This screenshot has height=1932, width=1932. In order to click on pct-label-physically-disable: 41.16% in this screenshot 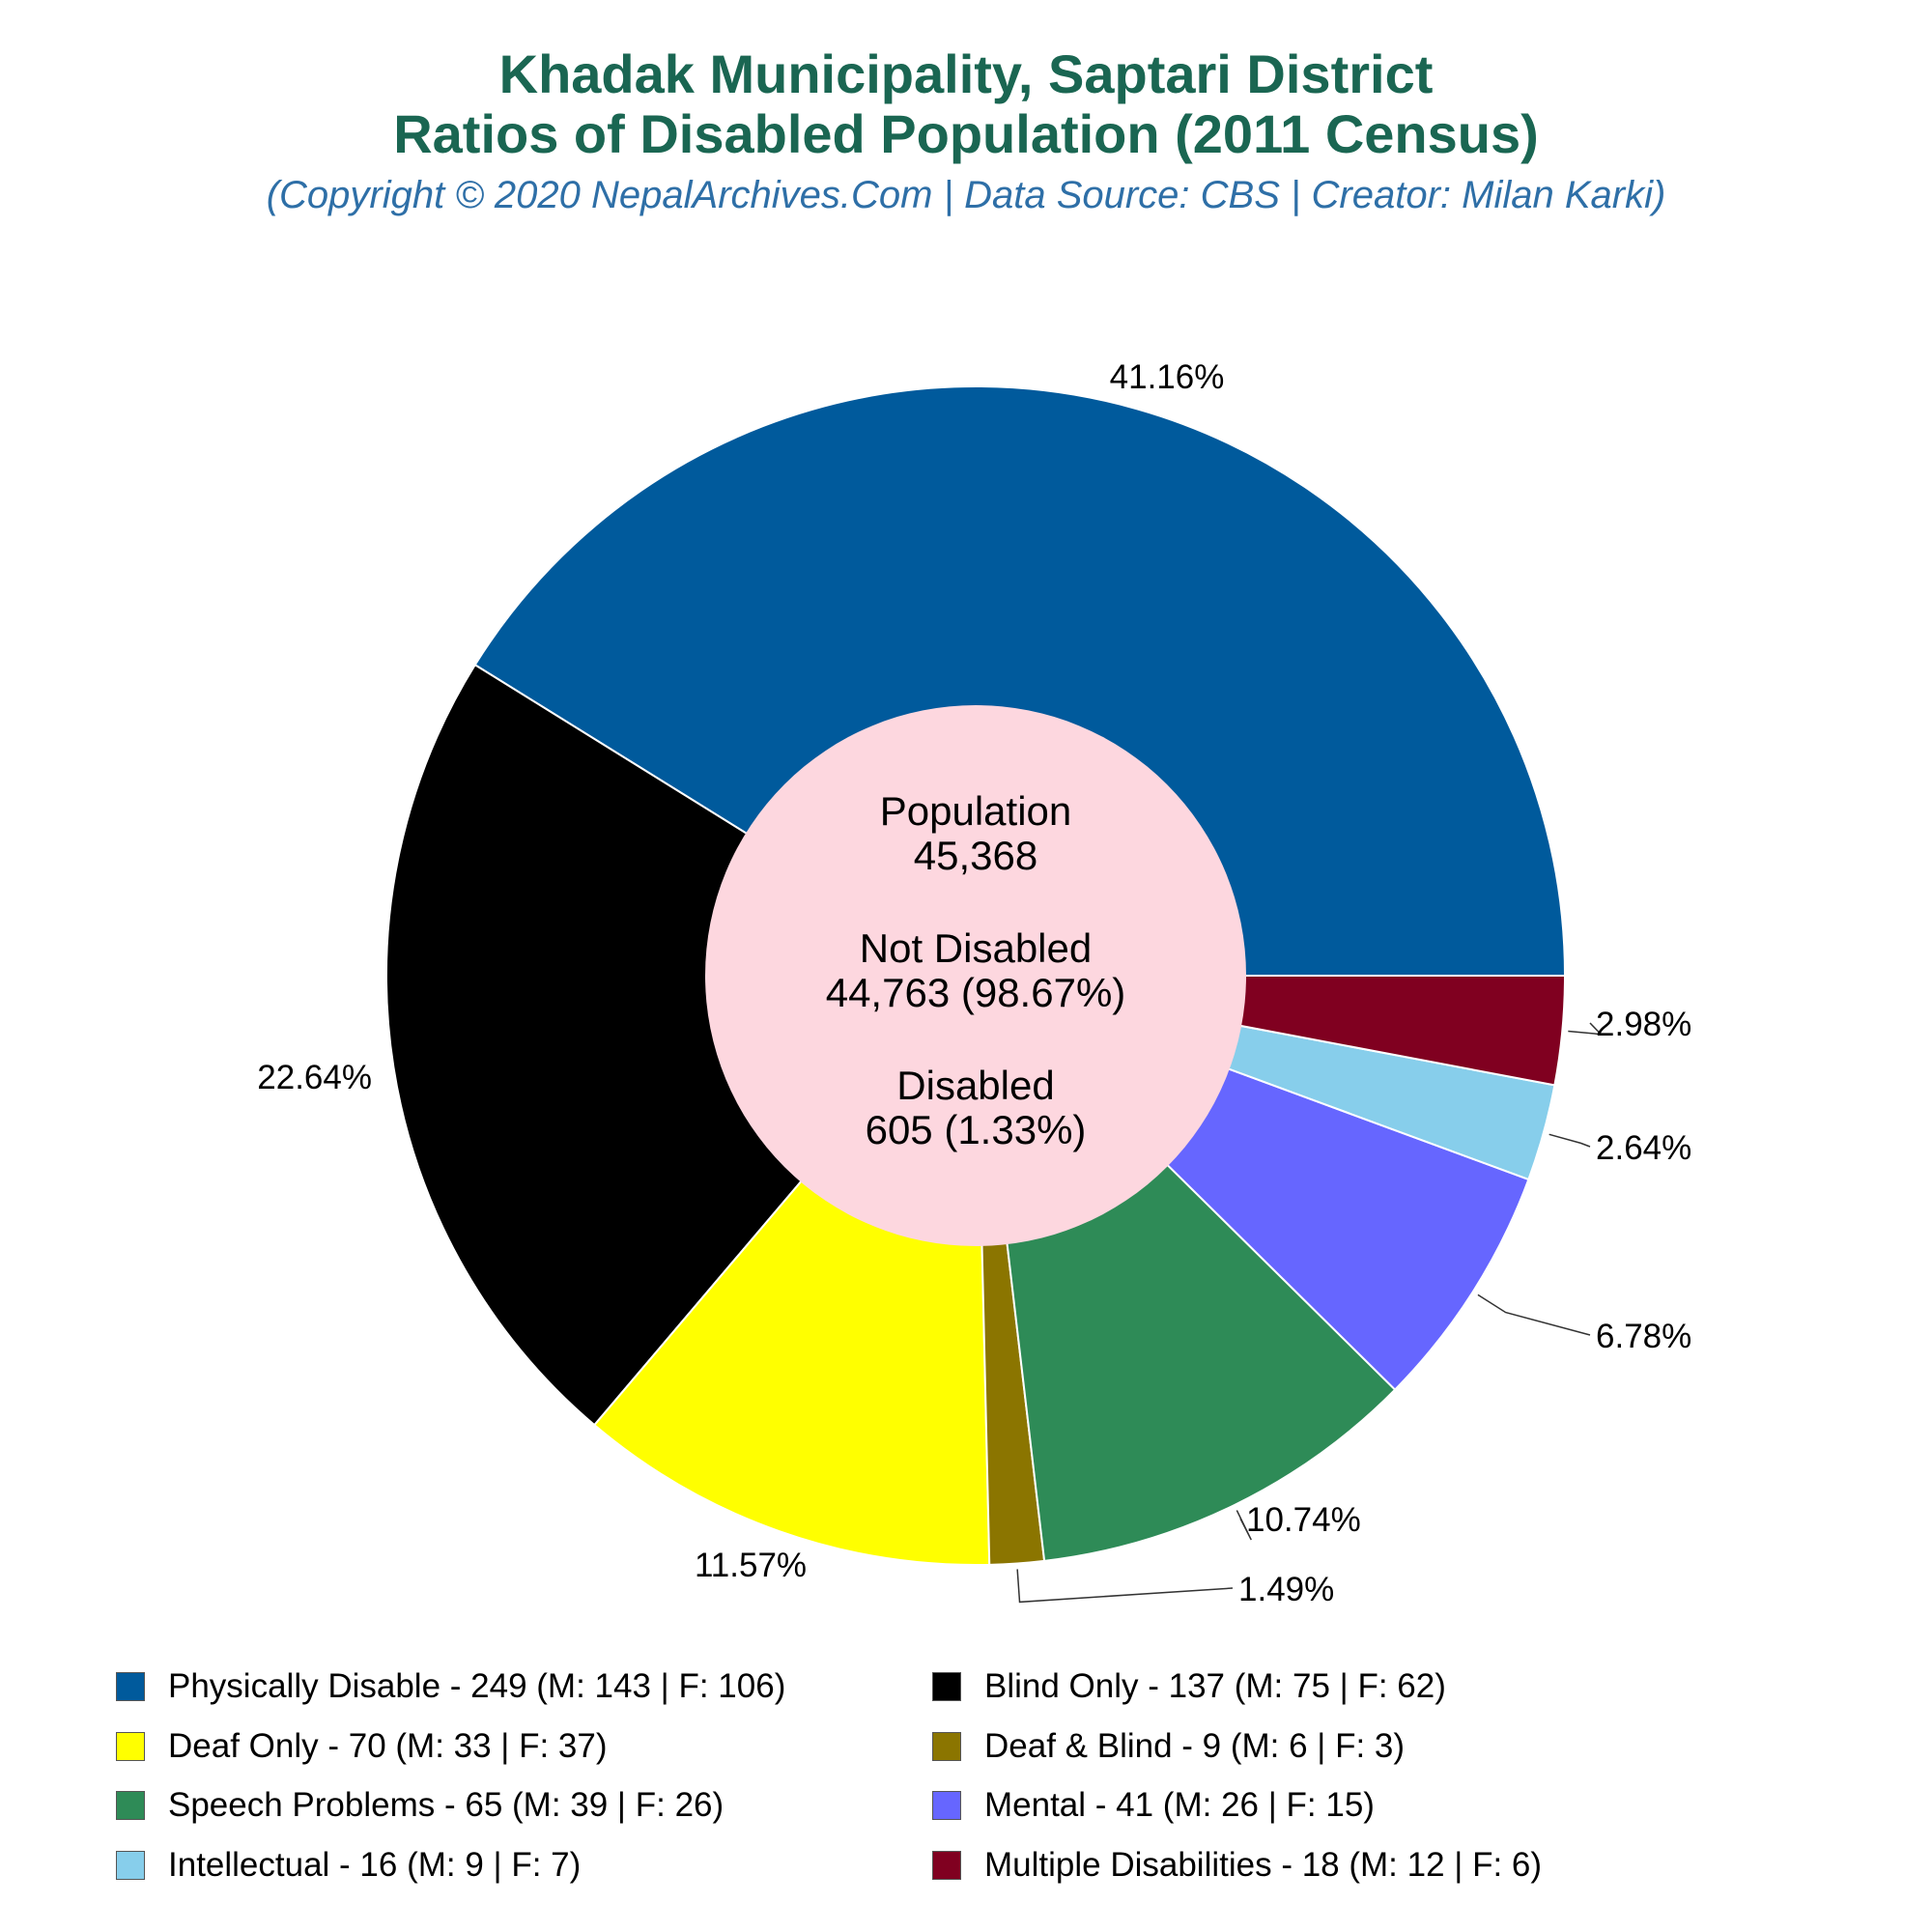, I will do `click(1167, 377)`.